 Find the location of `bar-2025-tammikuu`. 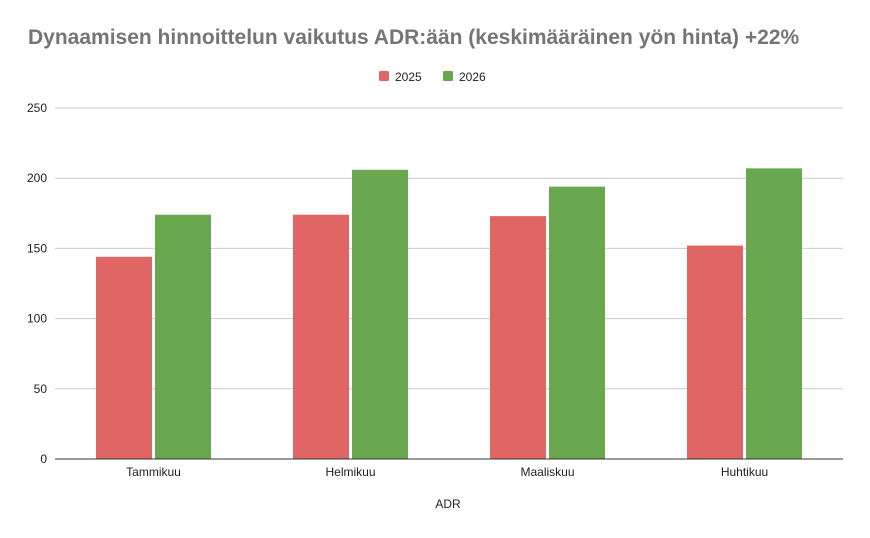

bar-2025-tammikuu is located at coordinates (124, 357).